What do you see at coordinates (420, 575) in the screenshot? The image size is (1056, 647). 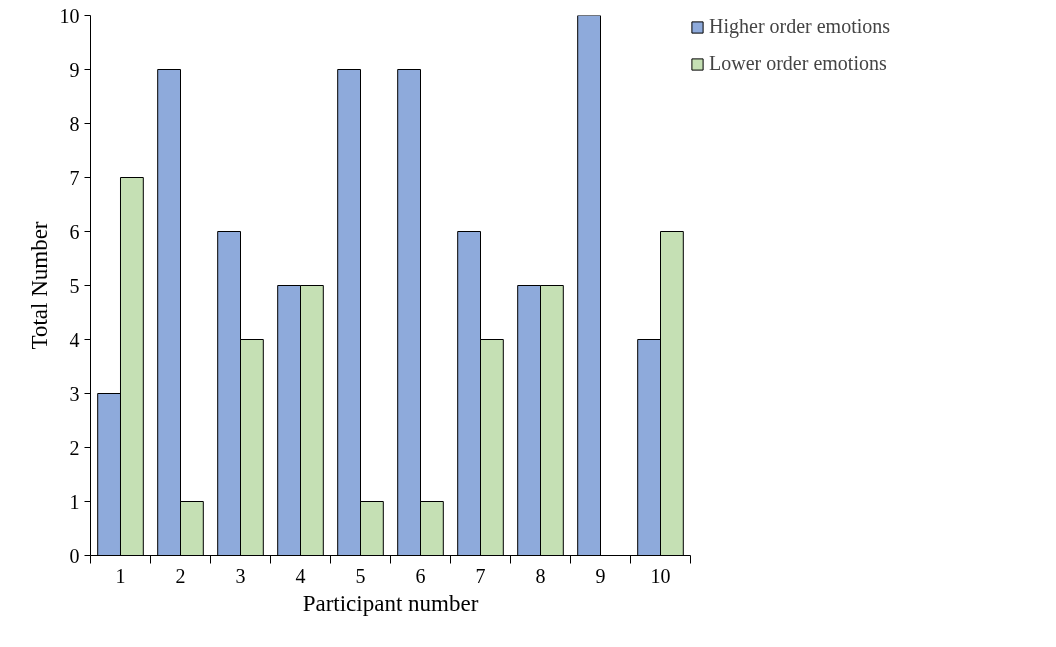 I see `x-tick-label: 6` at bounding box center [420, 575].